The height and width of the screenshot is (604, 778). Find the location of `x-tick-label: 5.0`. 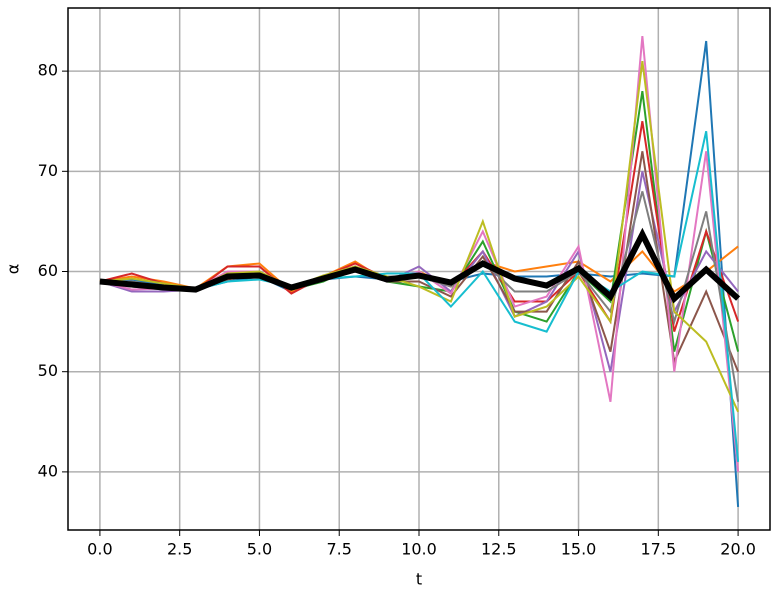

x-tick-label: 5.0 is located at coordinates (259, 549).